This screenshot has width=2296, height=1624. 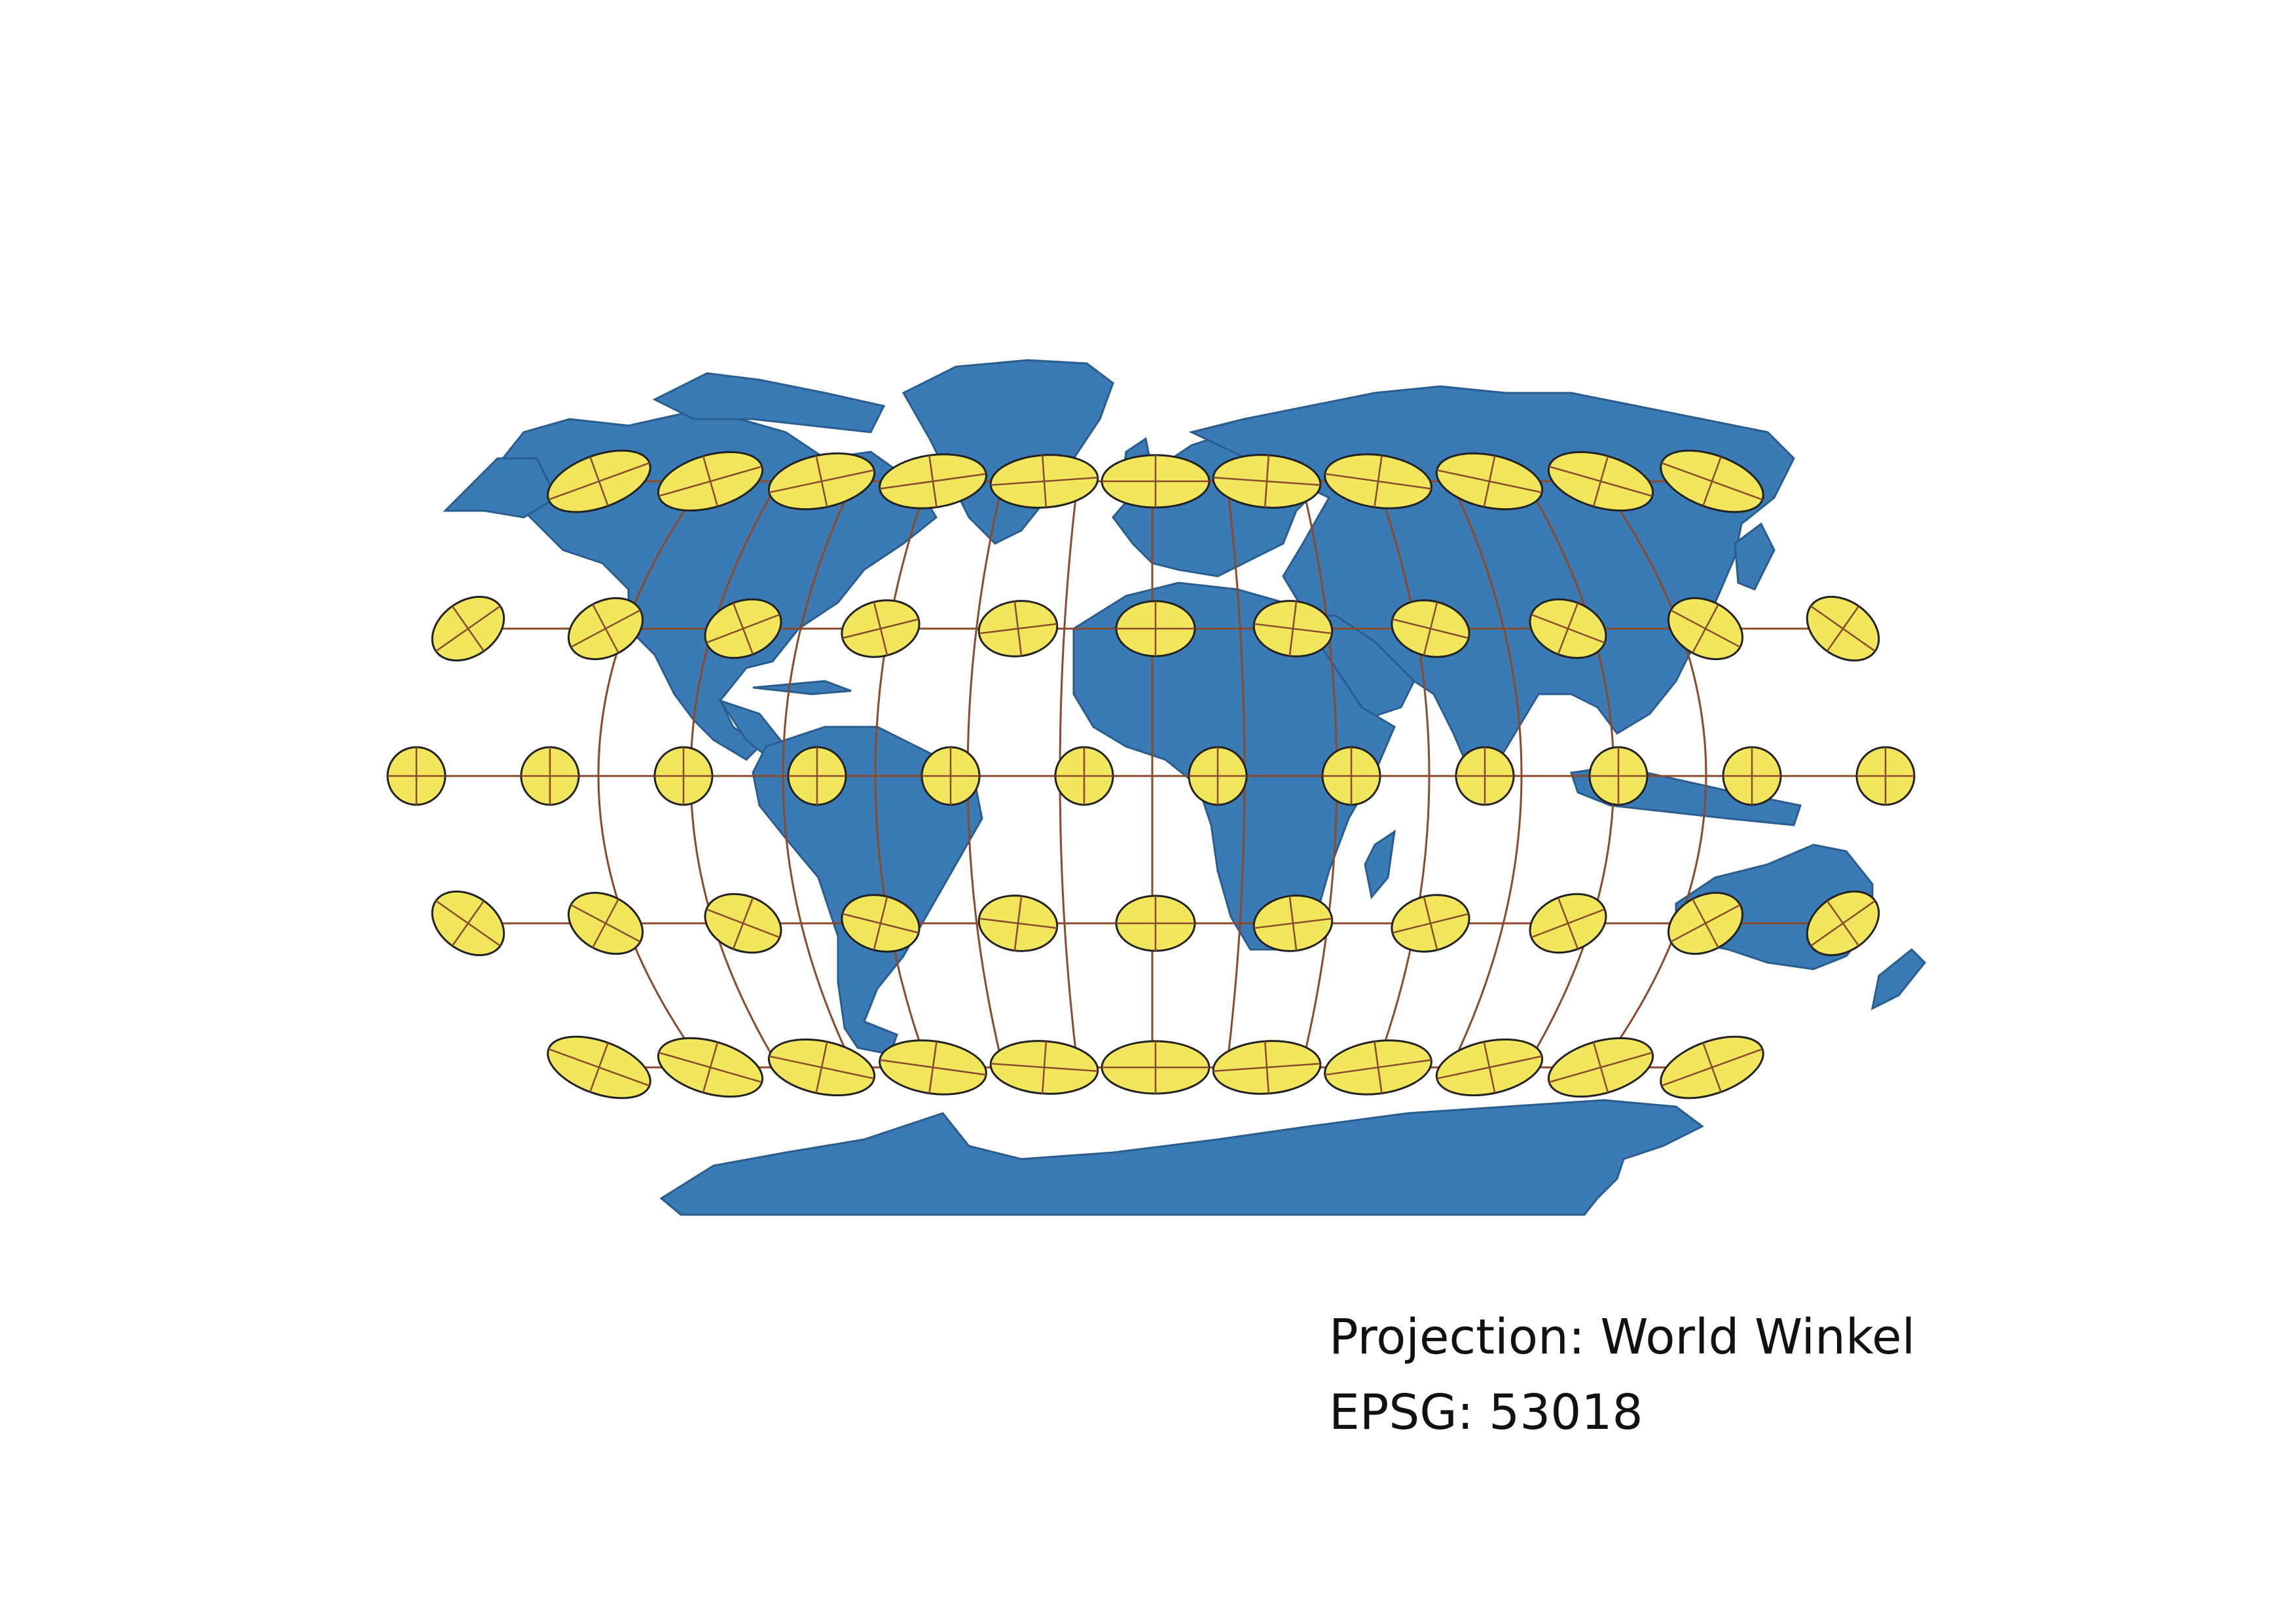 I want to click on japan, so click(x=1755, y=556).